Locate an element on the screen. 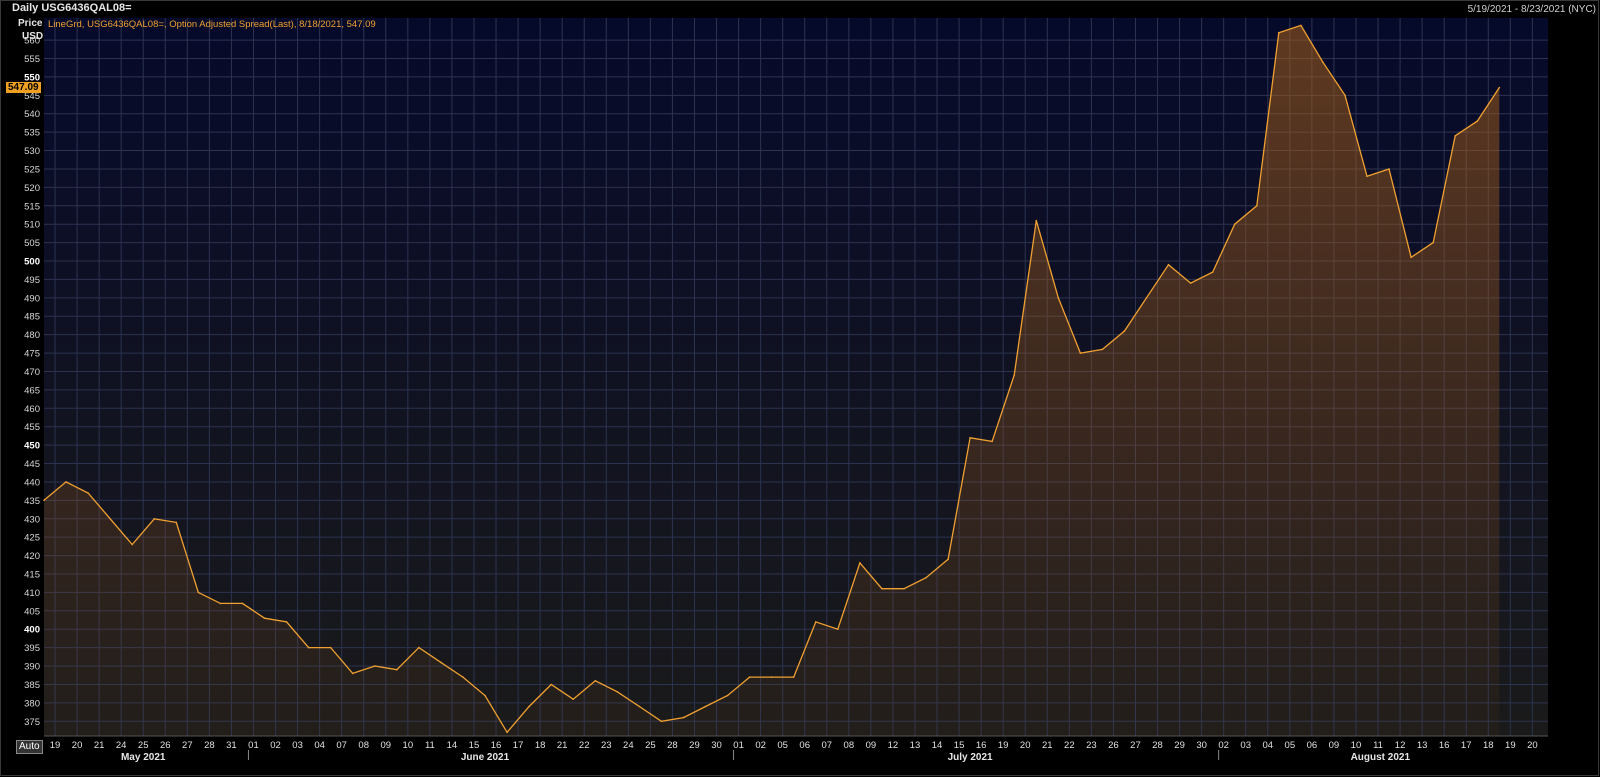 This screenshot has width=1600, height=777. y-tick-label: 410 is located at coordinates (32, 593).